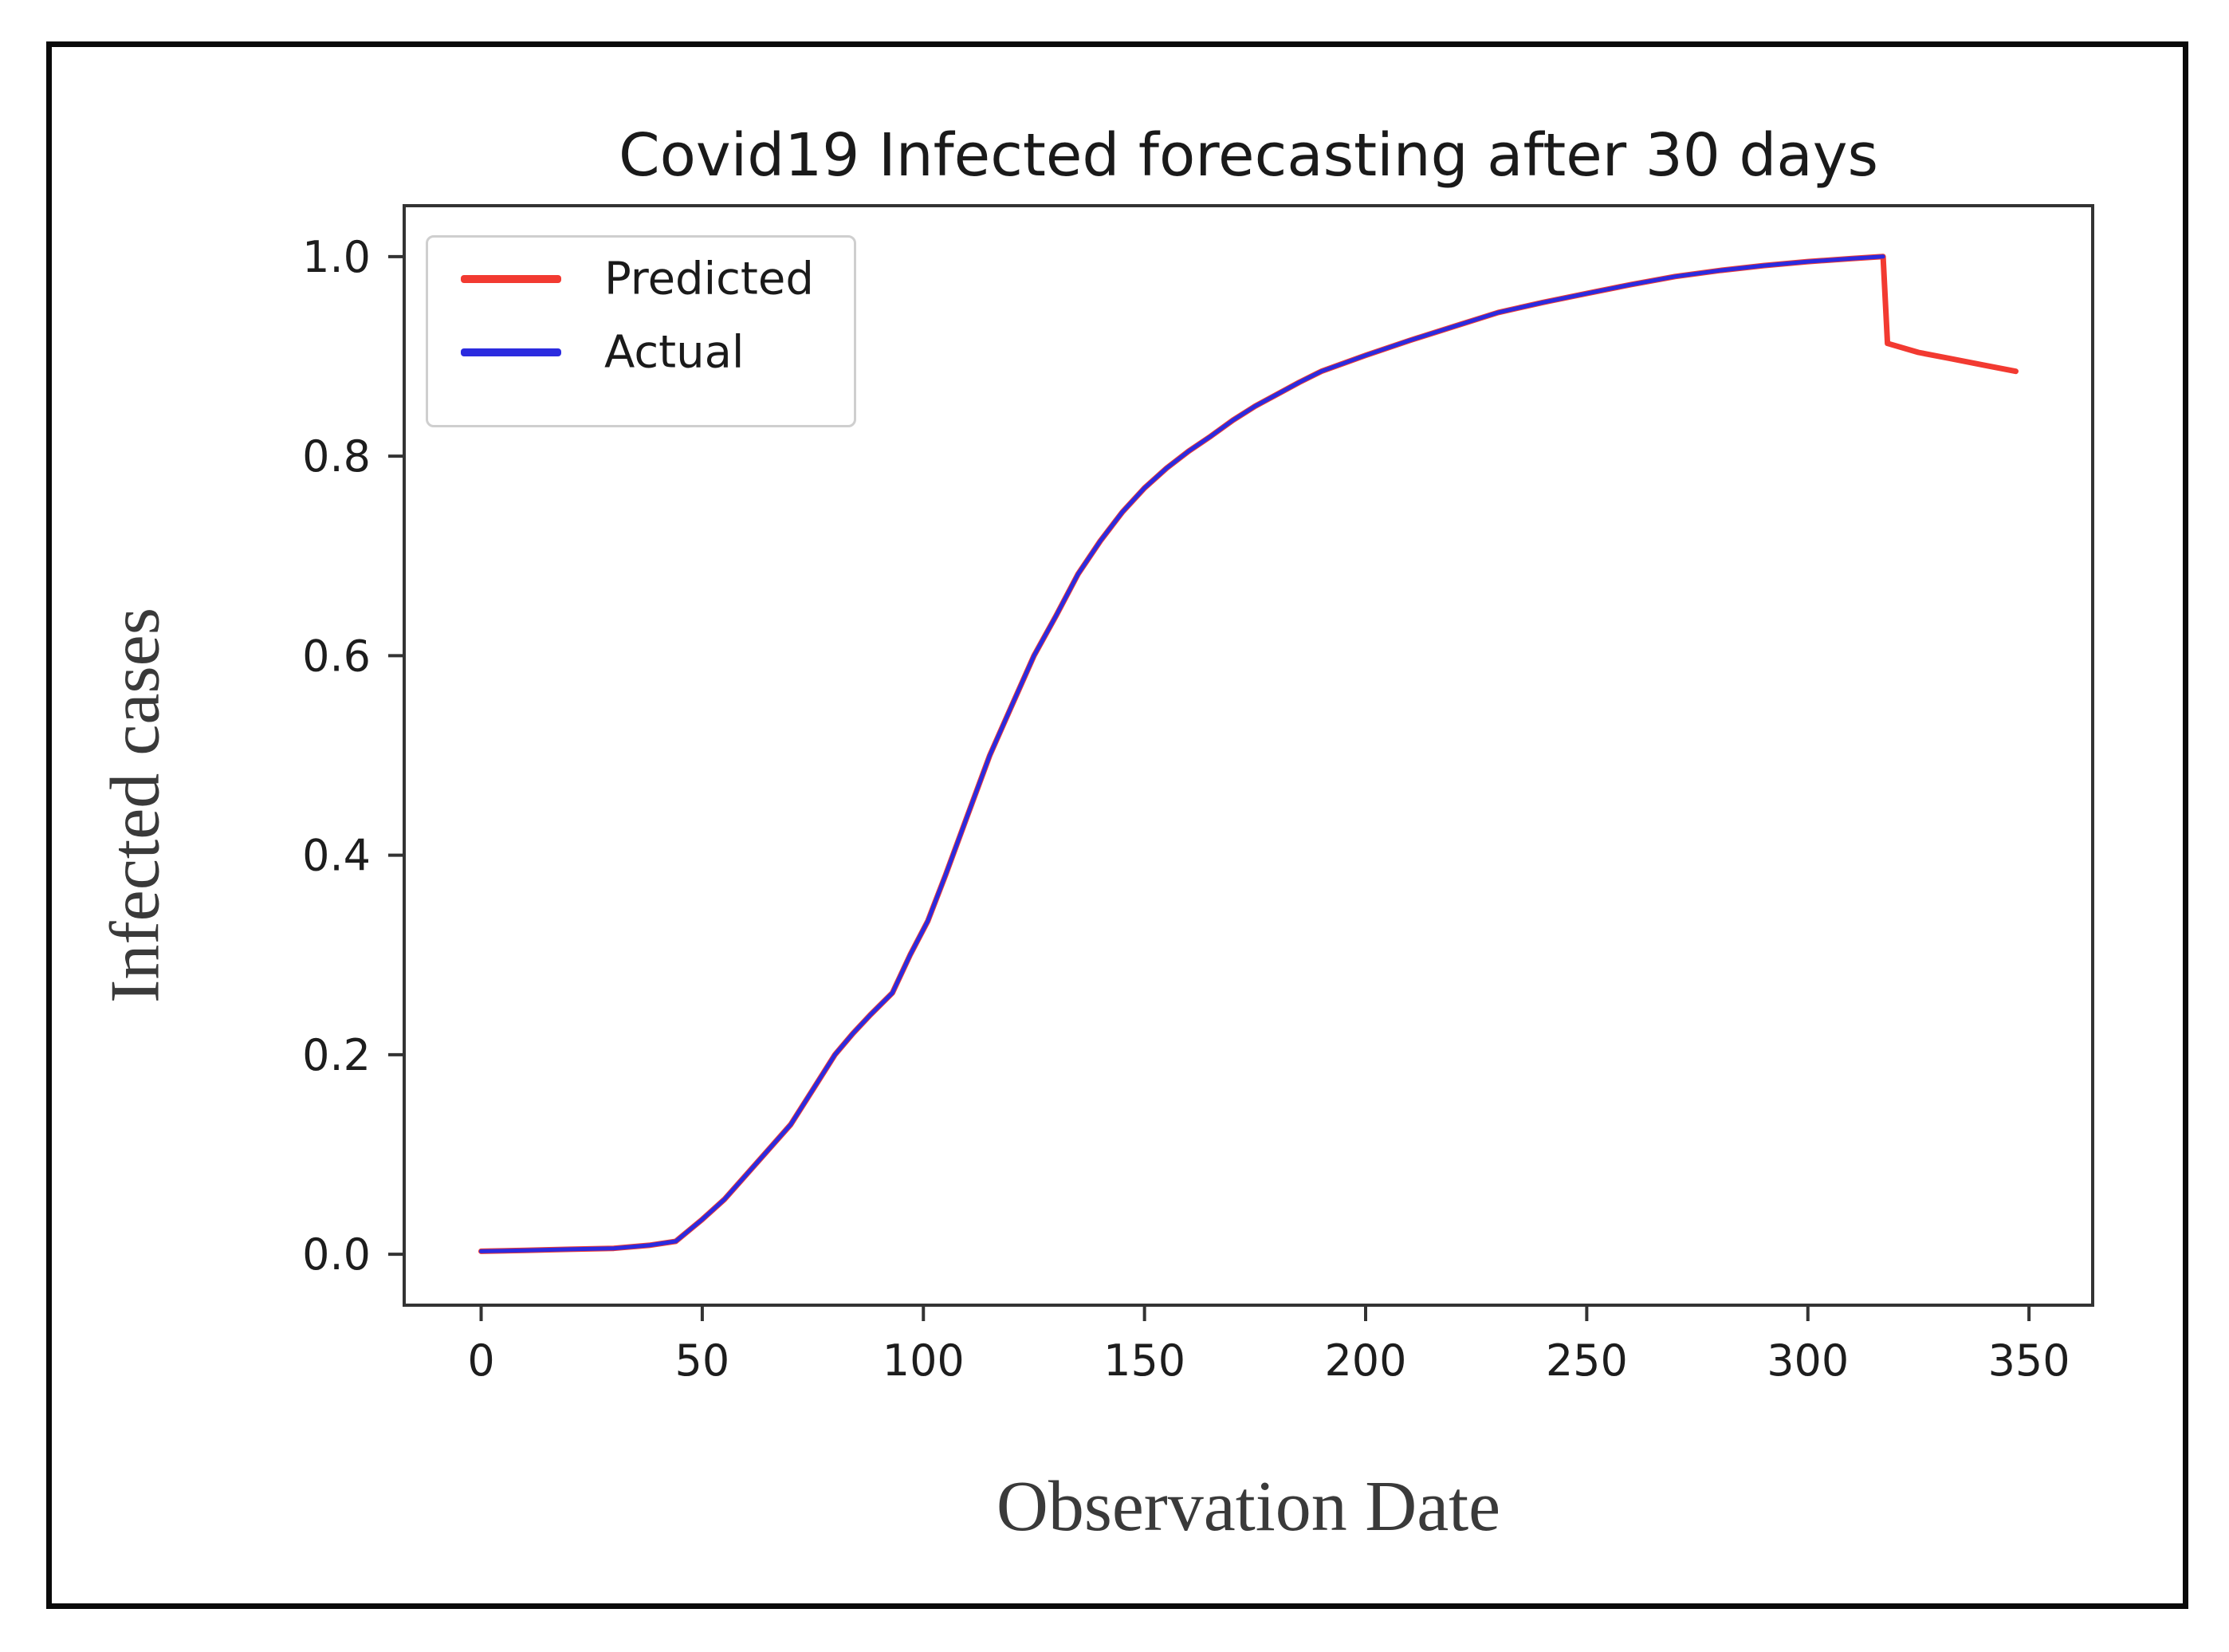 This screenshot has height=1652, width=2229. I want to click on y-tick-label: 0.4, so click(336, 856).